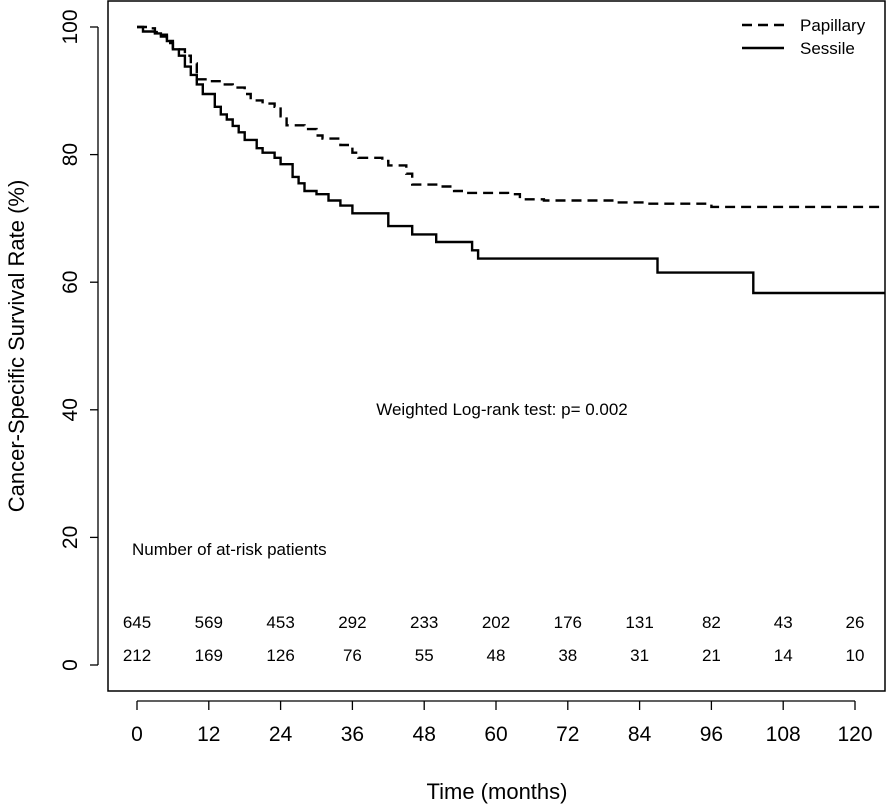 This screenshot has width=886, height=805. Describe the element at coordinates (137, 622) in the screenshot. I see `at-risk-papillary-count: 645` at that location.